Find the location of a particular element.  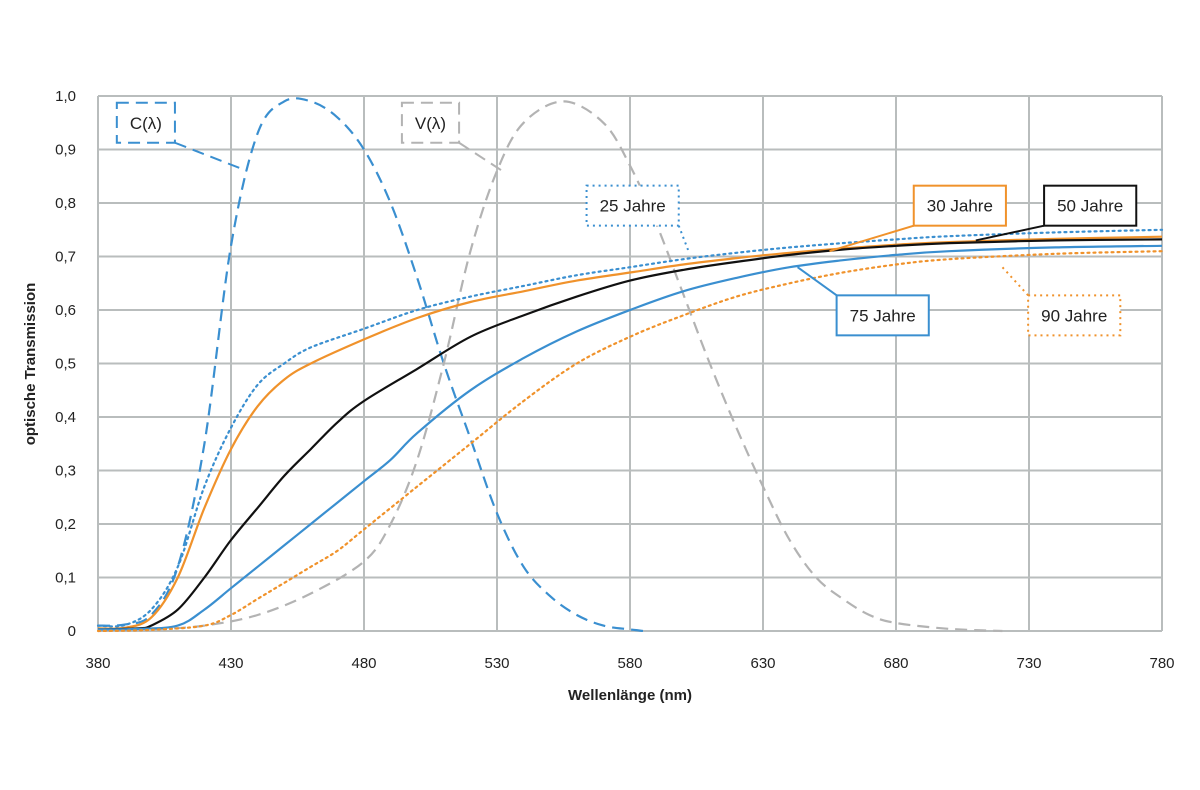

series-label-text: 75 Jahre is located at coordinates (883, 315).